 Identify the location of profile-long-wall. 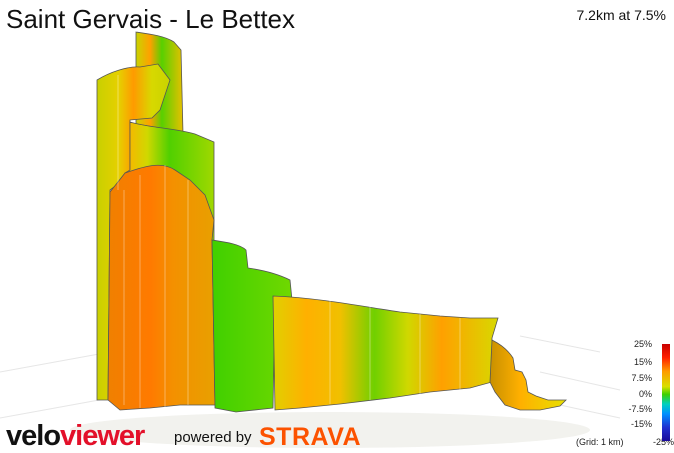
(385, 353).